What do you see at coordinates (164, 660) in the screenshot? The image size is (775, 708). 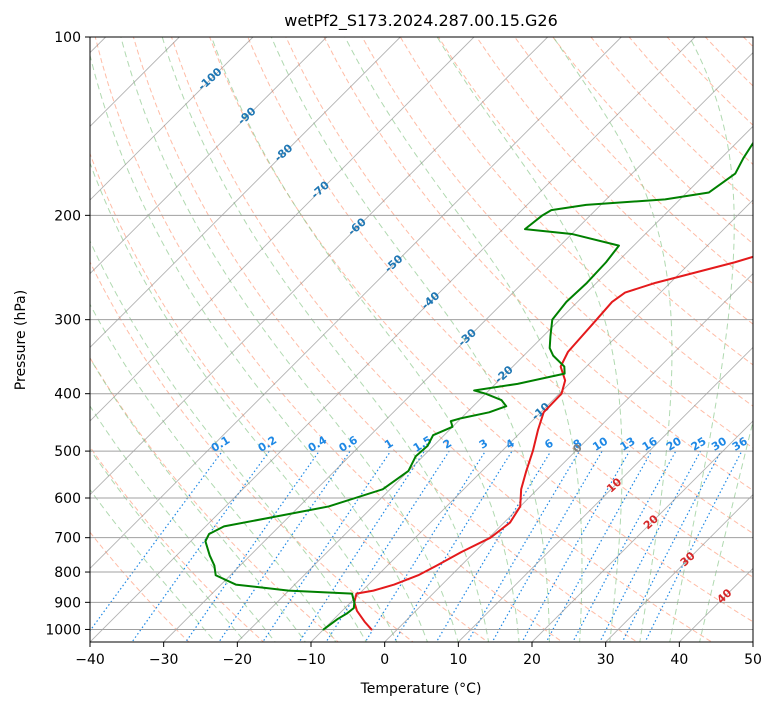 I see `x-tick-label: −30` at bounding box center [164, 660].